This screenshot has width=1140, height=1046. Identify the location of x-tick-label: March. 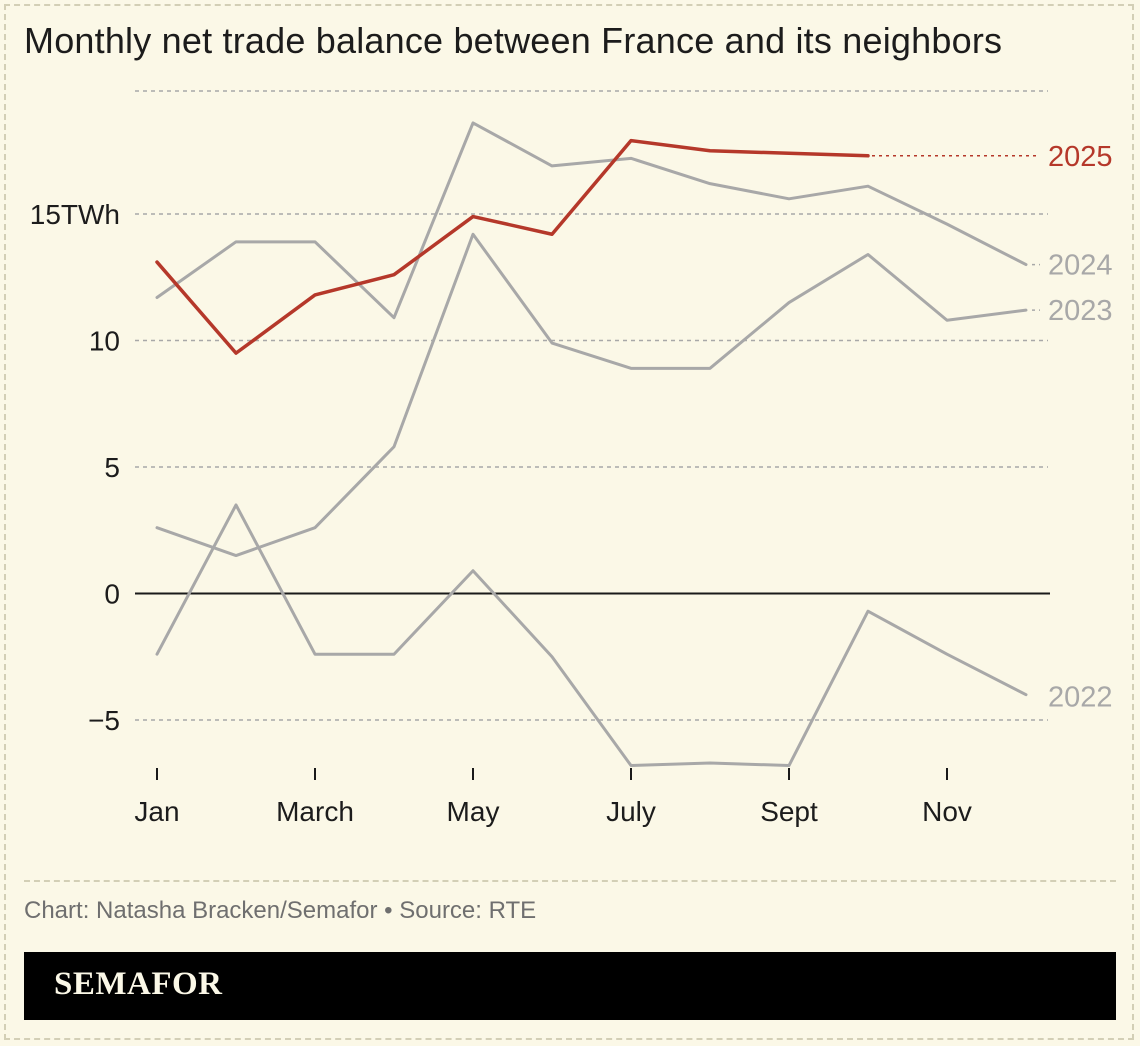
(315, 811).